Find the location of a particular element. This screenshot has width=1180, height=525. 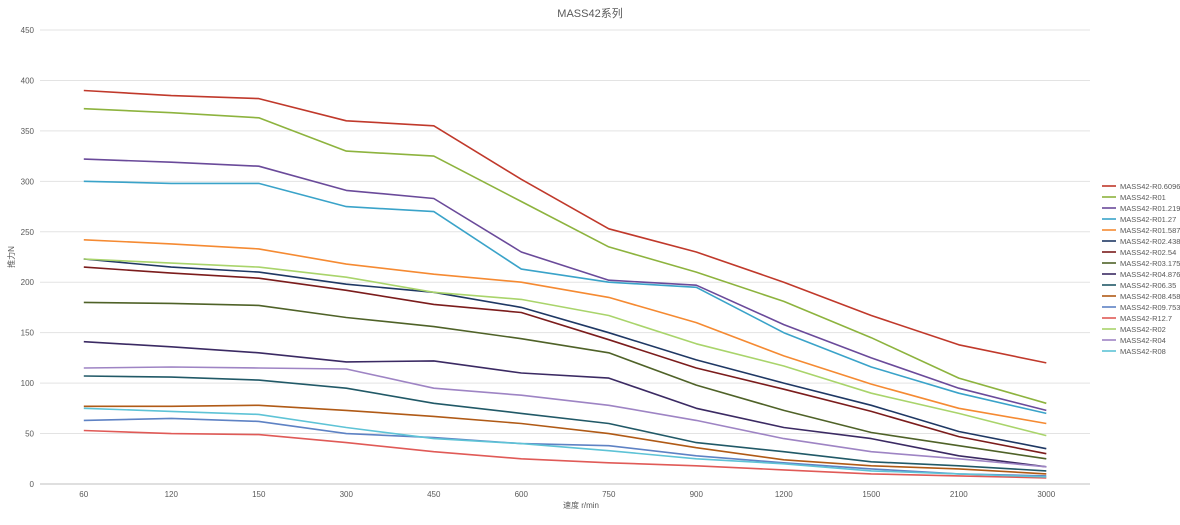

y-tick-label: 300 is located at coordinates (28, 181).